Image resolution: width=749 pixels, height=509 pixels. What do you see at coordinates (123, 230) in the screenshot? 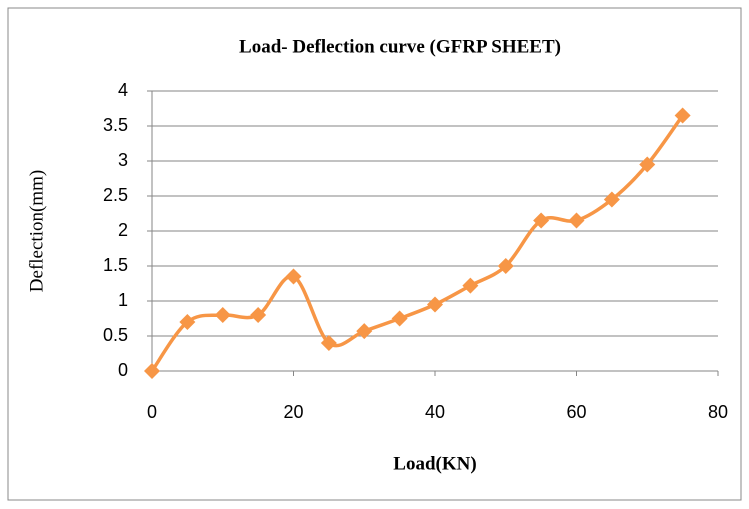
I see `y-tick-label: 2` at bounding box center [123, 230].